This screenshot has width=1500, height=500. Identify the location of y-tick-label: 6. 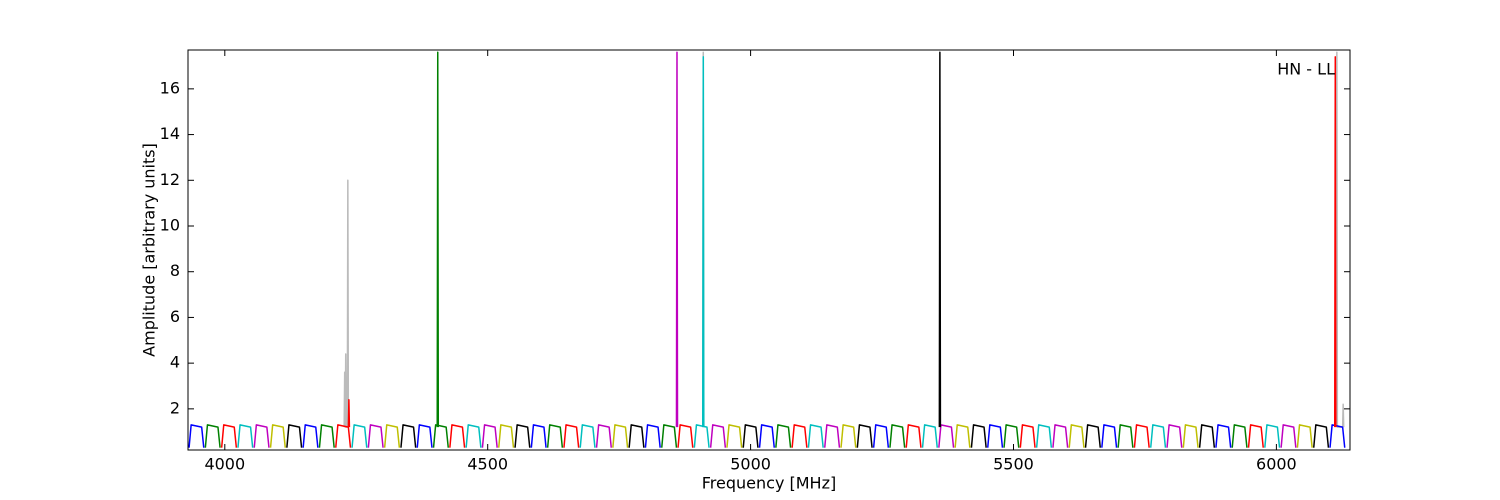
(175, 316).